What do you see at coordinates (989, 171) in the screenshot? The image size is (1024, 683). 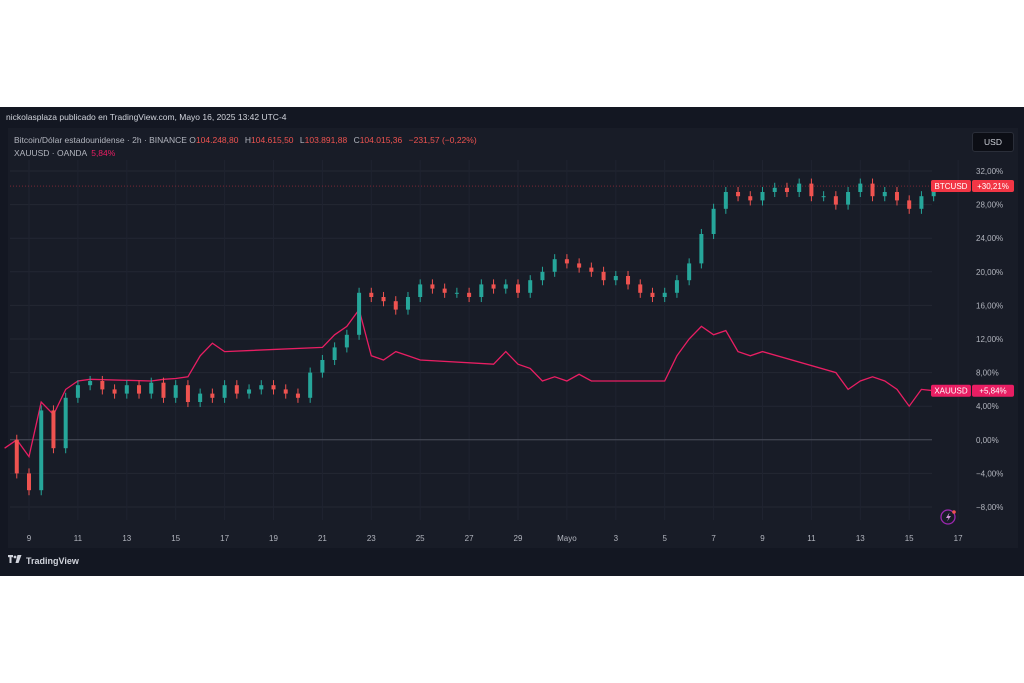 I see `y-tick-label: 32,00%` at bounding box center [989, 171].